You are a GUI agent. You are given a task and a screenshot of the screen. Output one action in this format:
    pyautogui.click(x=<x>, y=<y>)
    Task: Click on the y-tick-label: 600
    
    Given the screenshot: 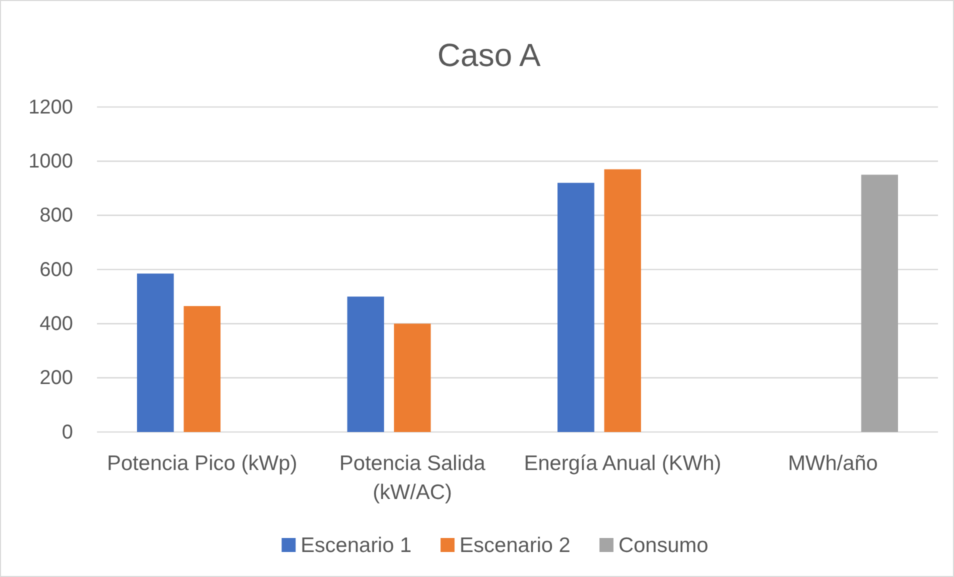 What is the action you would take?
    pyautogui.click(x=56, y=269)
    